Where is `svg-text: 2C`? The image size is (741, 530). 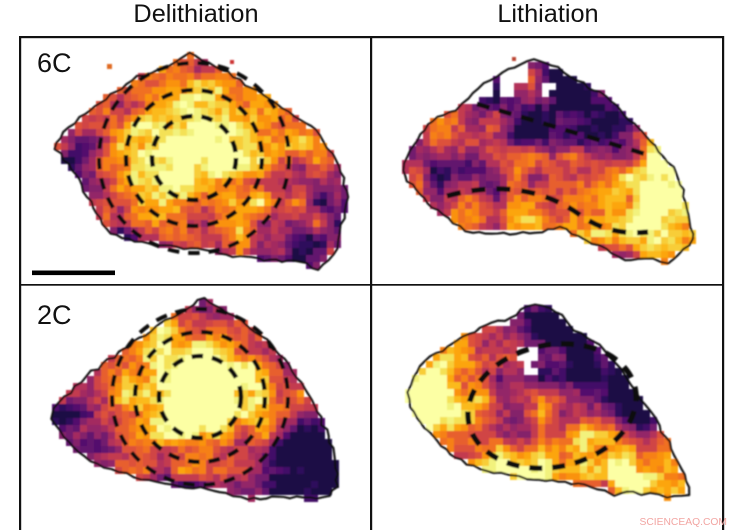
svg-text: 2C is located at coordinates (54, 315).